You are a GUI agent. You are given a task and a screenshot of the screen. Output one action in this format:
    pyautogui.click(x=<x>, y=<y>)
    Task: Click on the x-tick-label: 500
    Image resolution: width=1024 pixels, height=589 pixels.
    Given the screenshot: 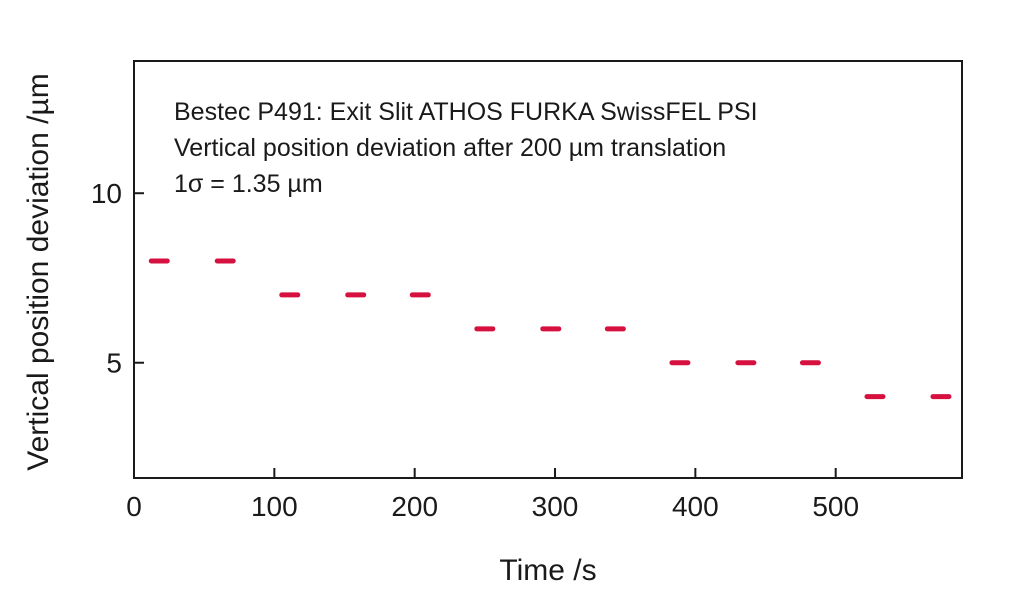 What is the action you would take?
    pyautogui.click(x=835, y=506)
    